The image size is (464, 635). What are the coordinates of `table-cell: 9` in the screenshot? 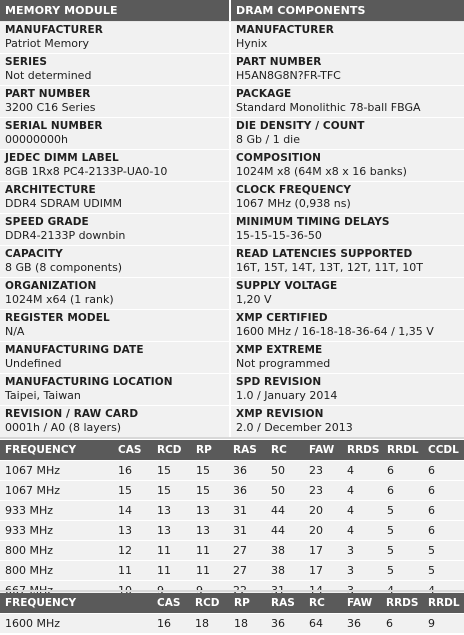 It's located at (443, 623).